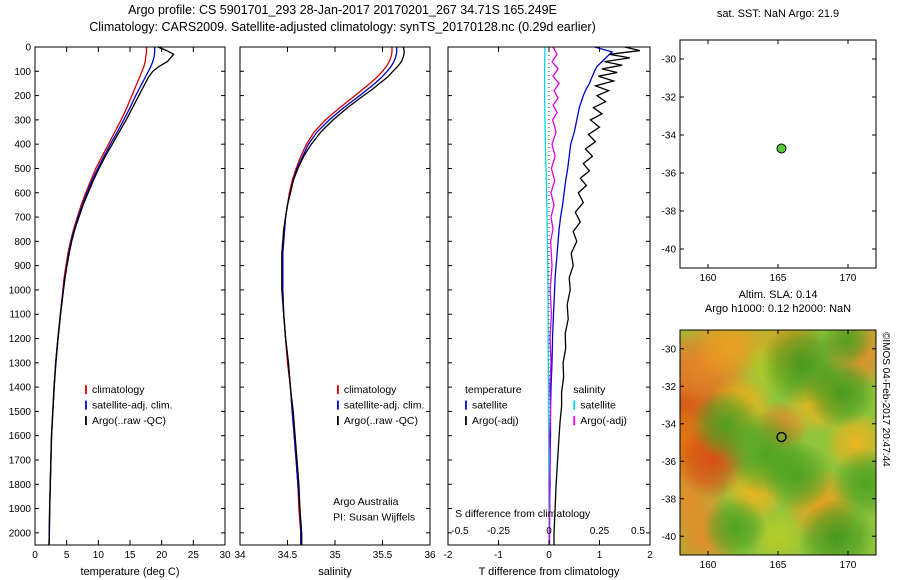 This screenshot has height=580, width=900. What do you see at coordinates (225, 555) in the screenshot?
I see `x-tick-label: 30` at bounding box center [225, 555].